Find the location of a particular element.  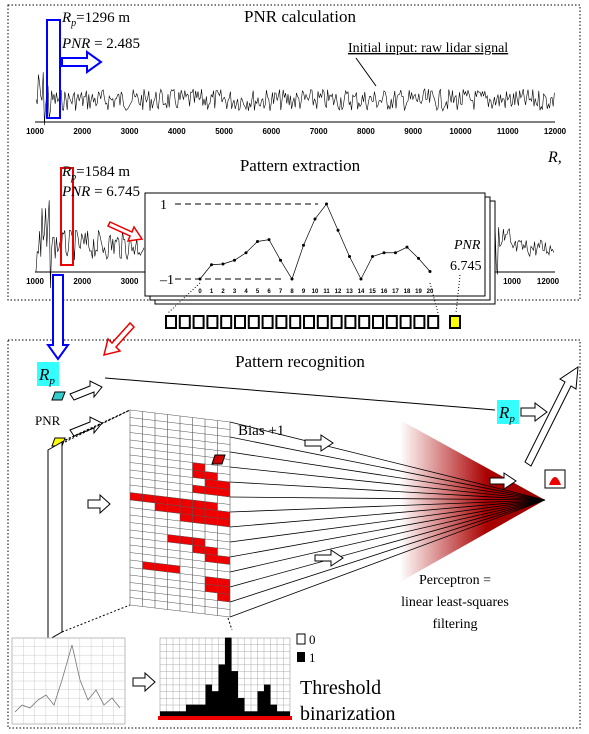

tick-label: 14 is located at coordinates (361, 292).